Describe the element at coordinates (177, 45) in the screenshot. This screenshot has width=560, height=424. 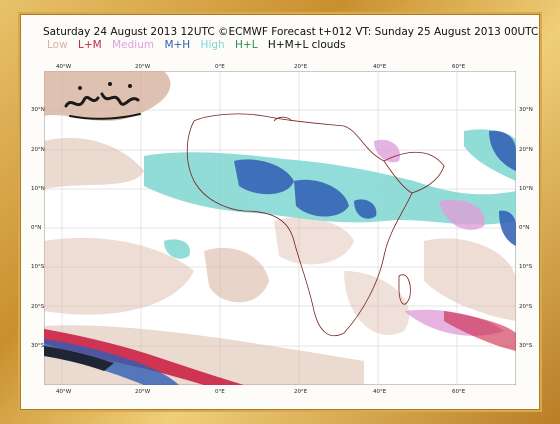
I see `legend-m-h: M+H` at that location.